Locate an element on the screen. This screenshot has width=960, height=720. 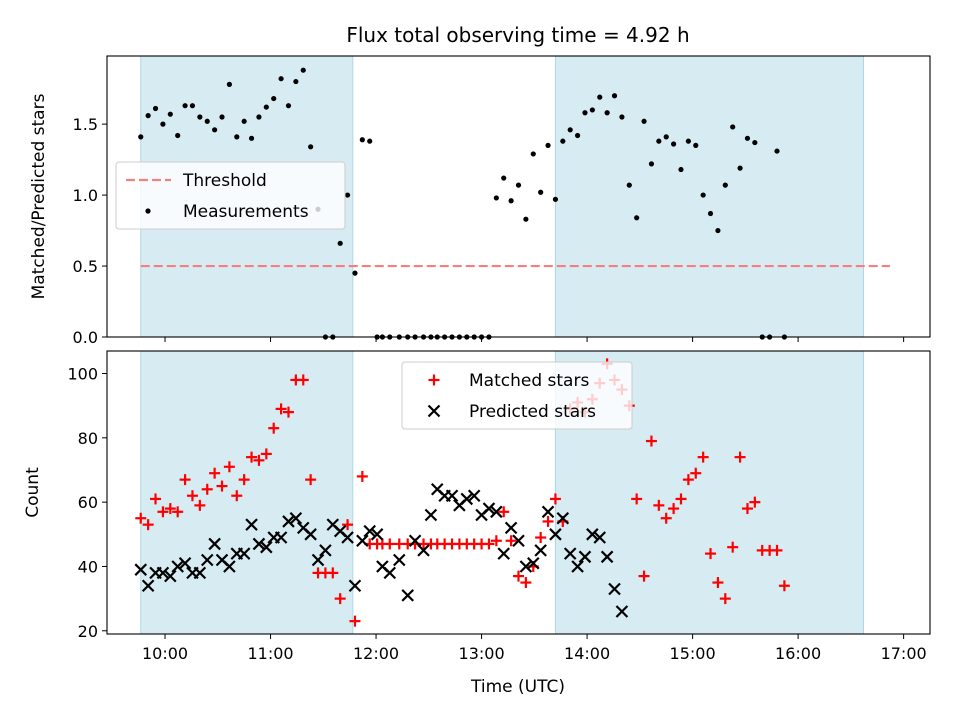
y-tick-label-bottom: 80 is located at coordinates (88, 438).